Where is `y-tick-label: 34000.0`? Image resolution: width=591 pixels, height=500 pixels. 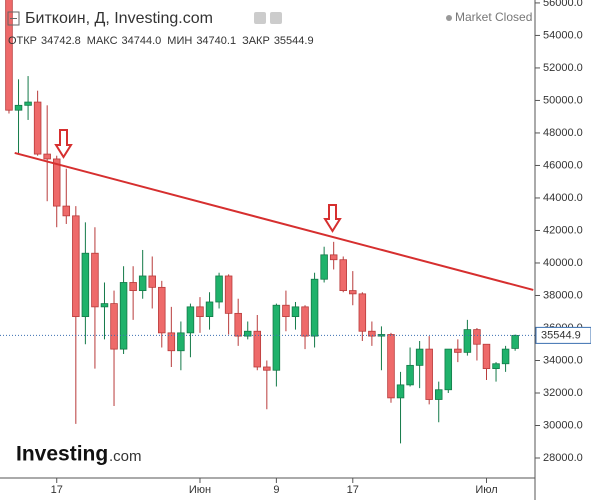 y-tick-label: 34000.0 is located at coordinates (563, 360).